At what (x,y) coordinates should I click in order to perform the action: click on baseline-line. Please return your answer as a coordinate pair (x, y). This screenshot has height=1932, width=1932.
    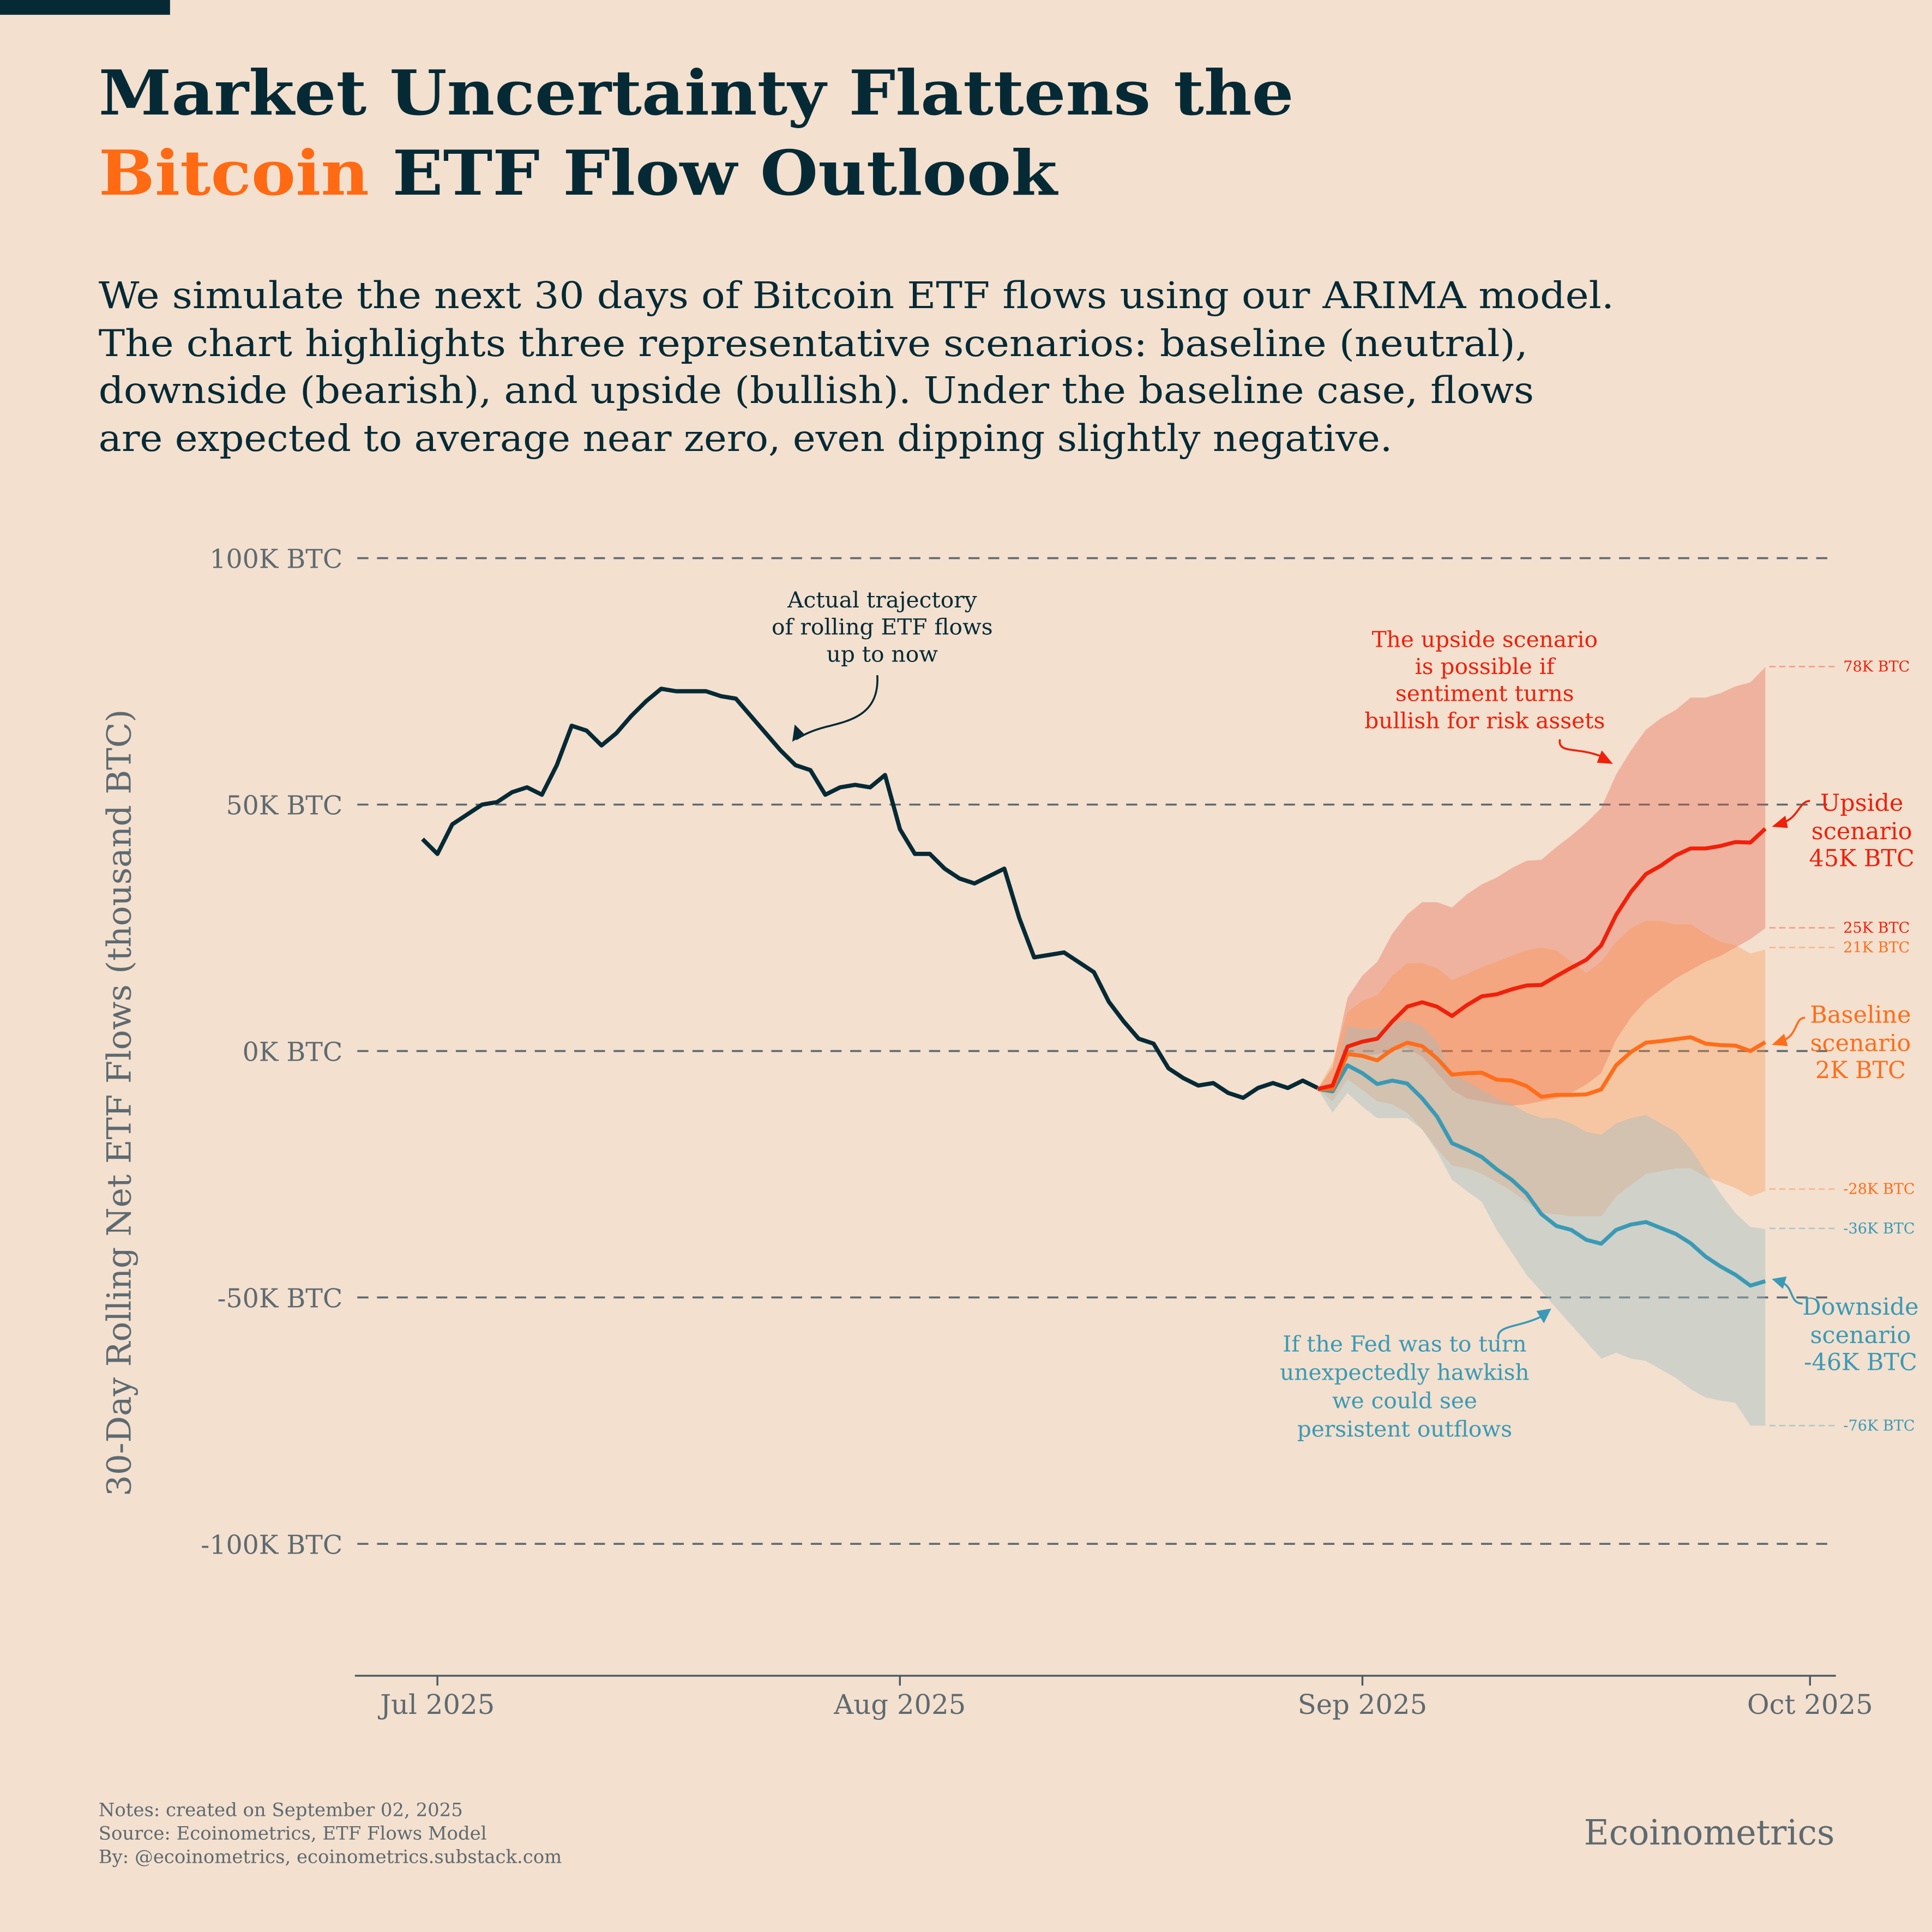
    Looking at the image, I should click on (1542, 1067).